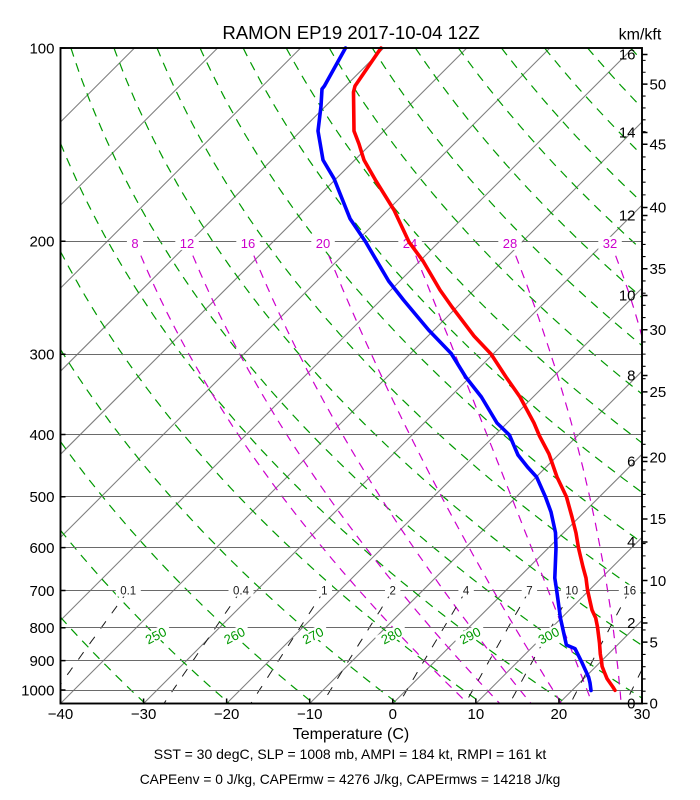 The height and width of the screenshot is (800, 700). I want to click on svg-text: 100, so click(41, 48).